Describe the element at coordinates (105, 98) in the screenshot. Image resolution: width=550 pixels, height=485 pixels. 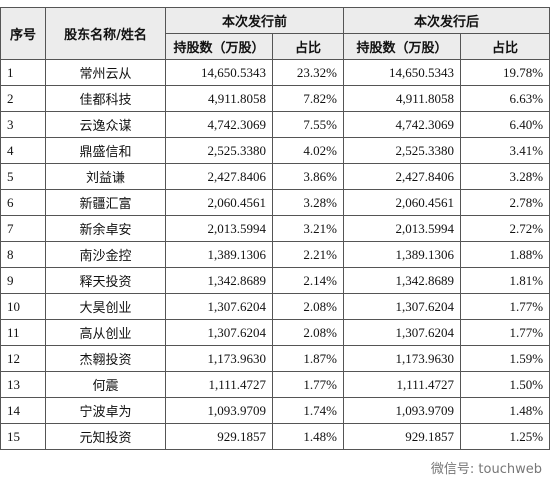
I see `table-cell: 佳都科技` at that location.